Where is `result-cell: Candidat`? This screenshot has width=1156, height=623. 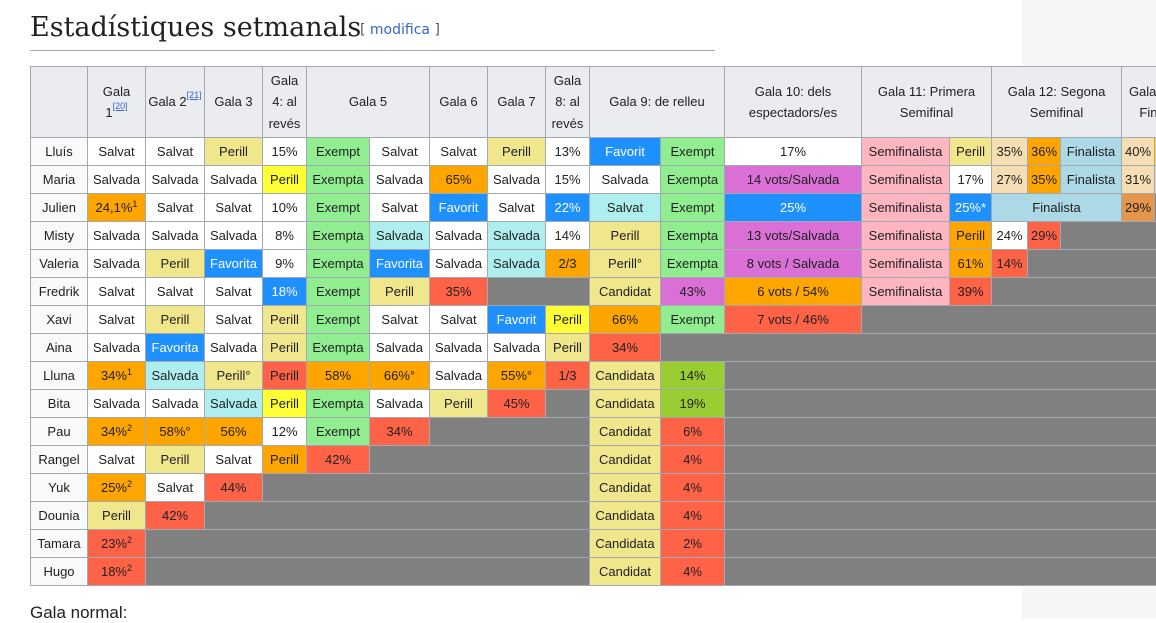 result-cell: Candidat is located at coordinates (625, 572).